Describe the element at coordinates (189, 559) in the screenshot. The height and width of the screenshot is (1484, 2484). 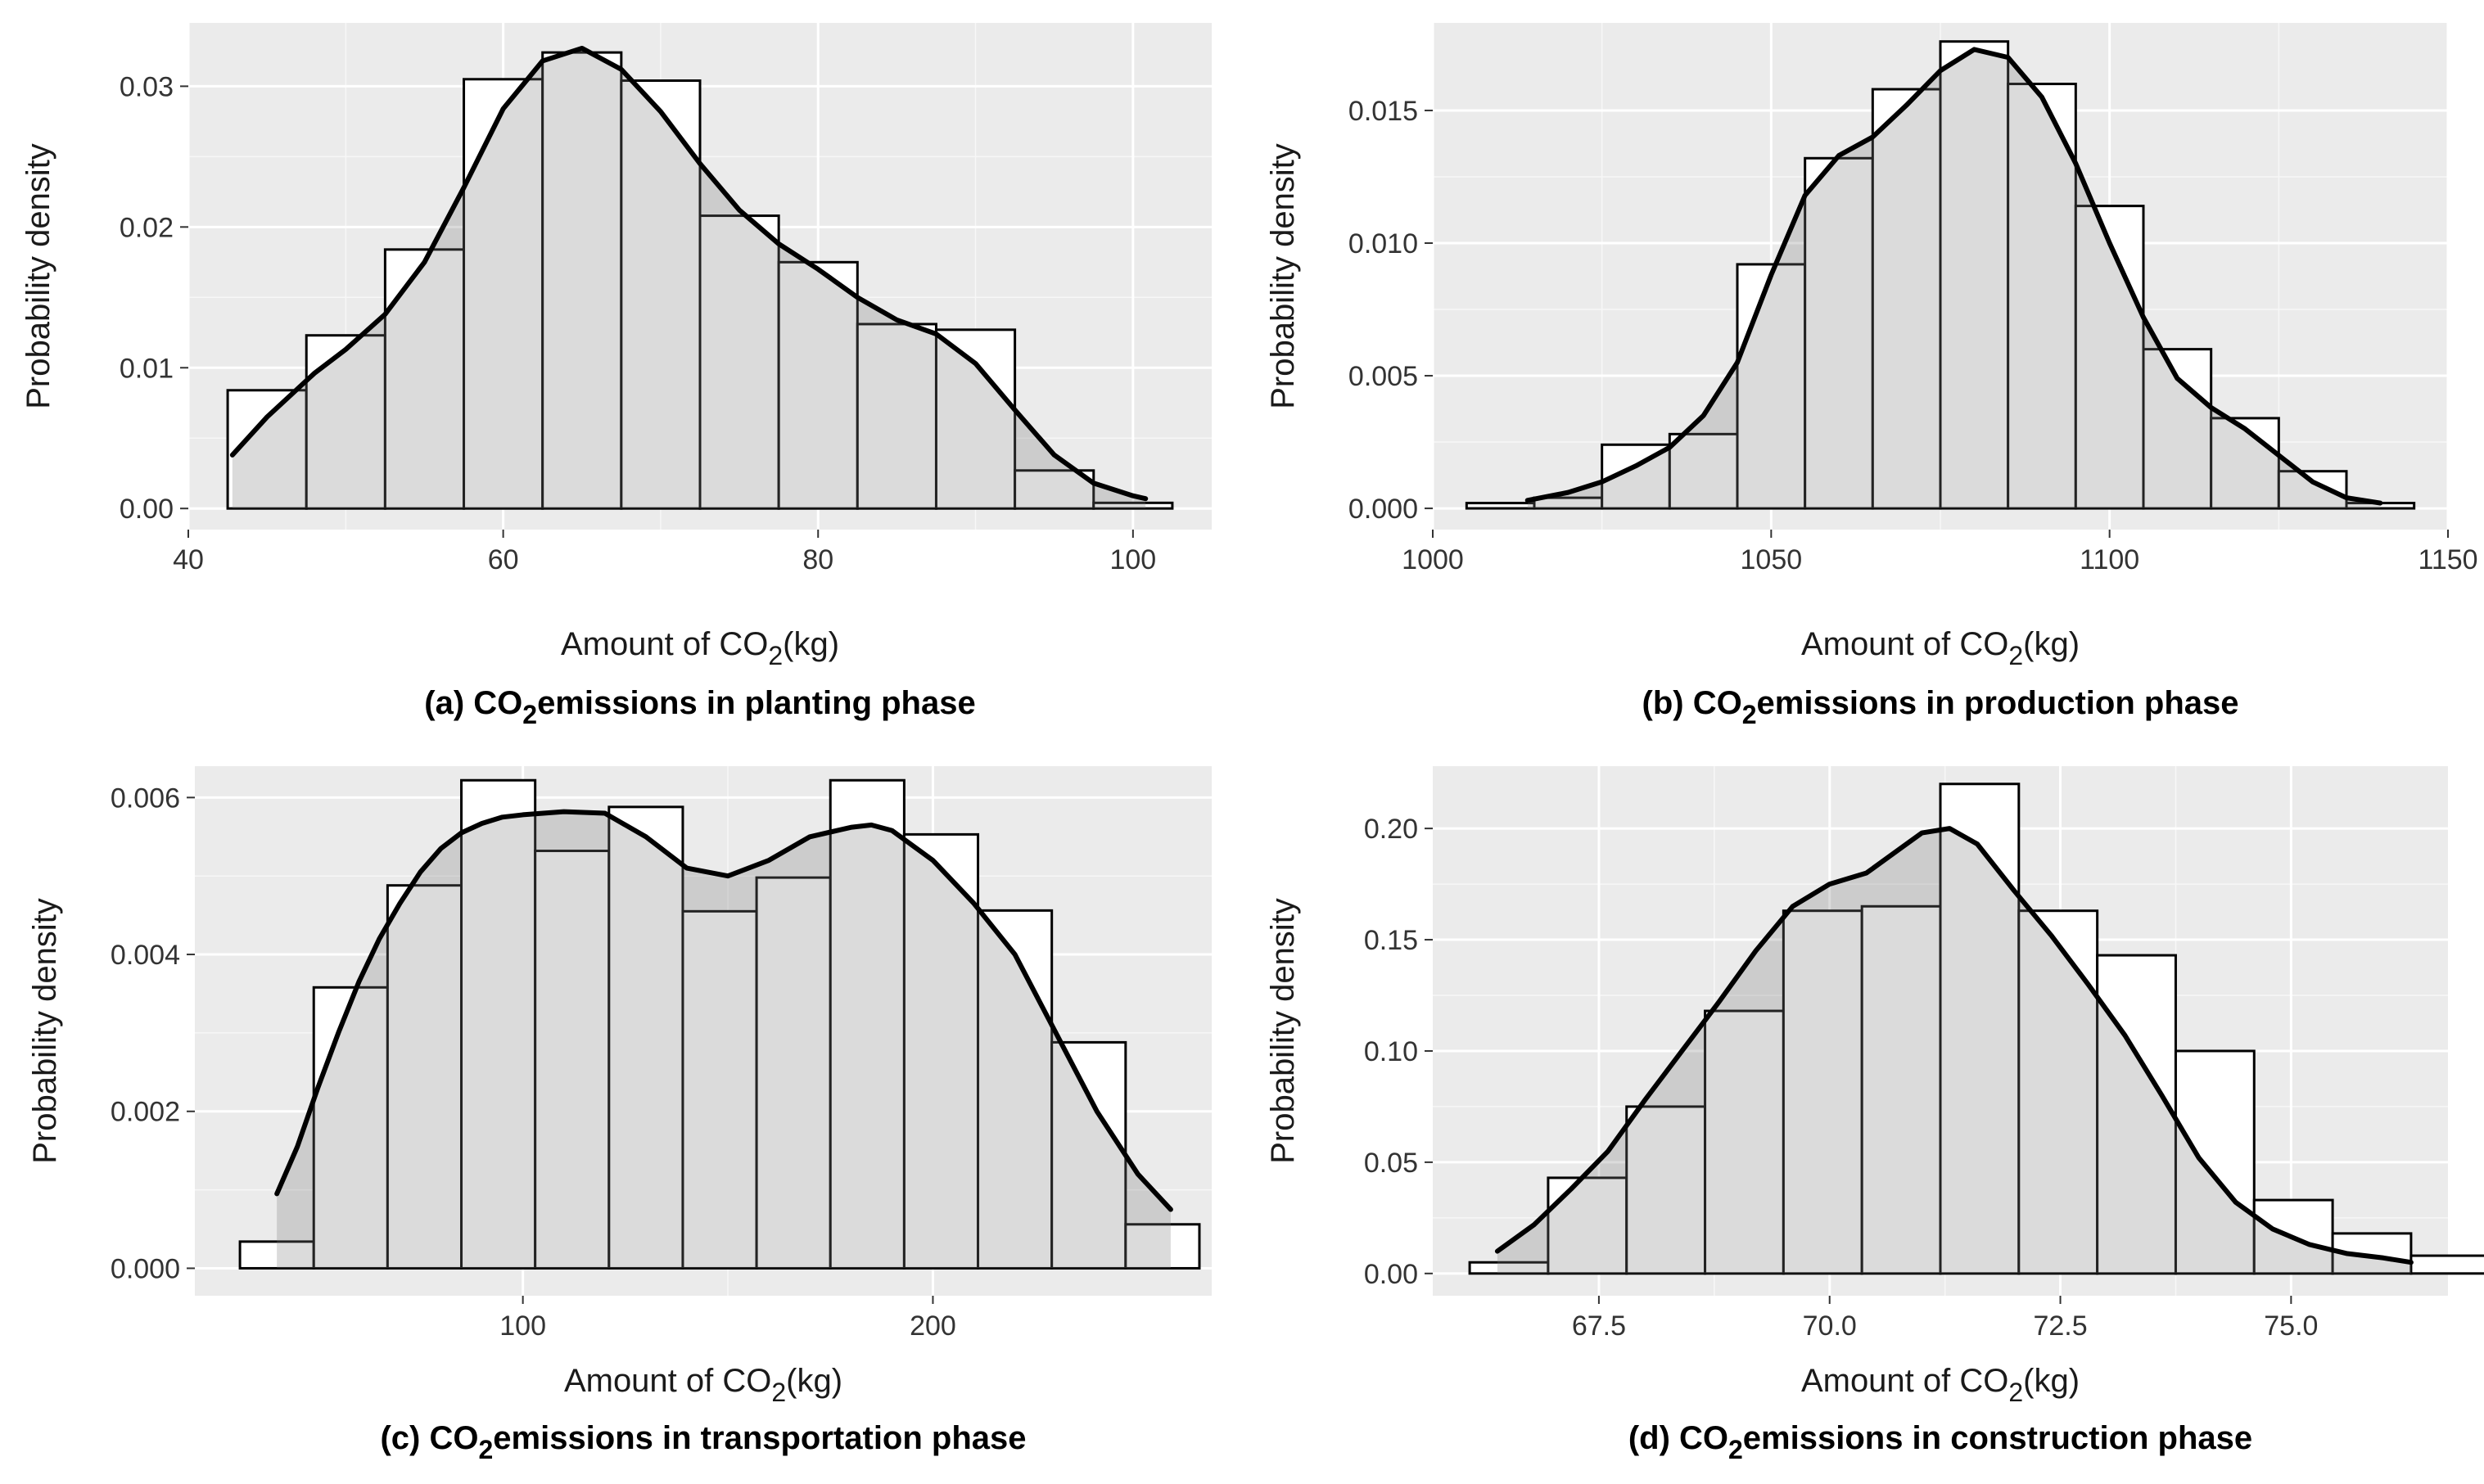
I see `x-tick-label: 40` at that location.